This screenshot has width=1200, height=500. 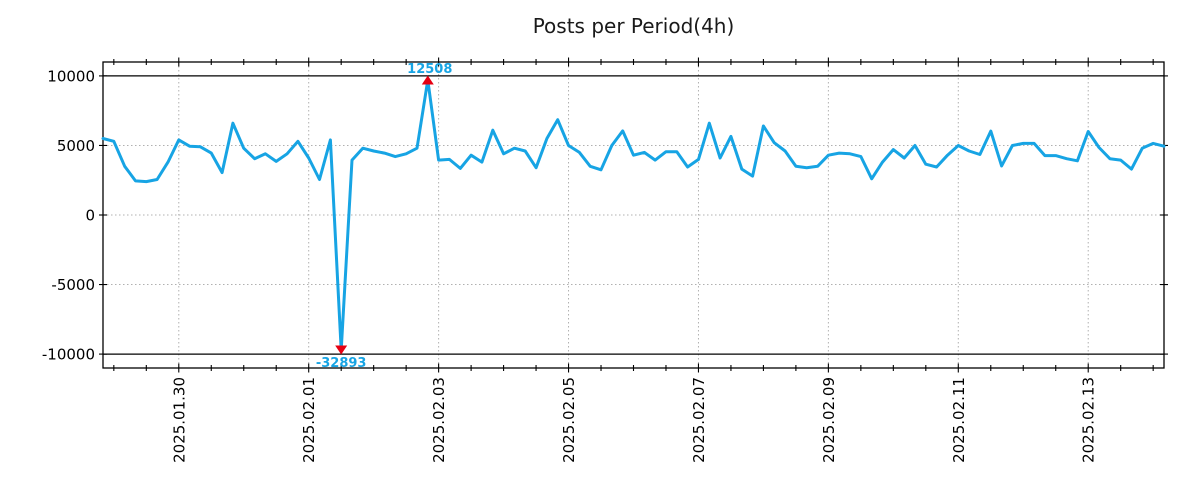 I want to click on x-tick-label: 2025.02.03, so click(x=439, y=420).